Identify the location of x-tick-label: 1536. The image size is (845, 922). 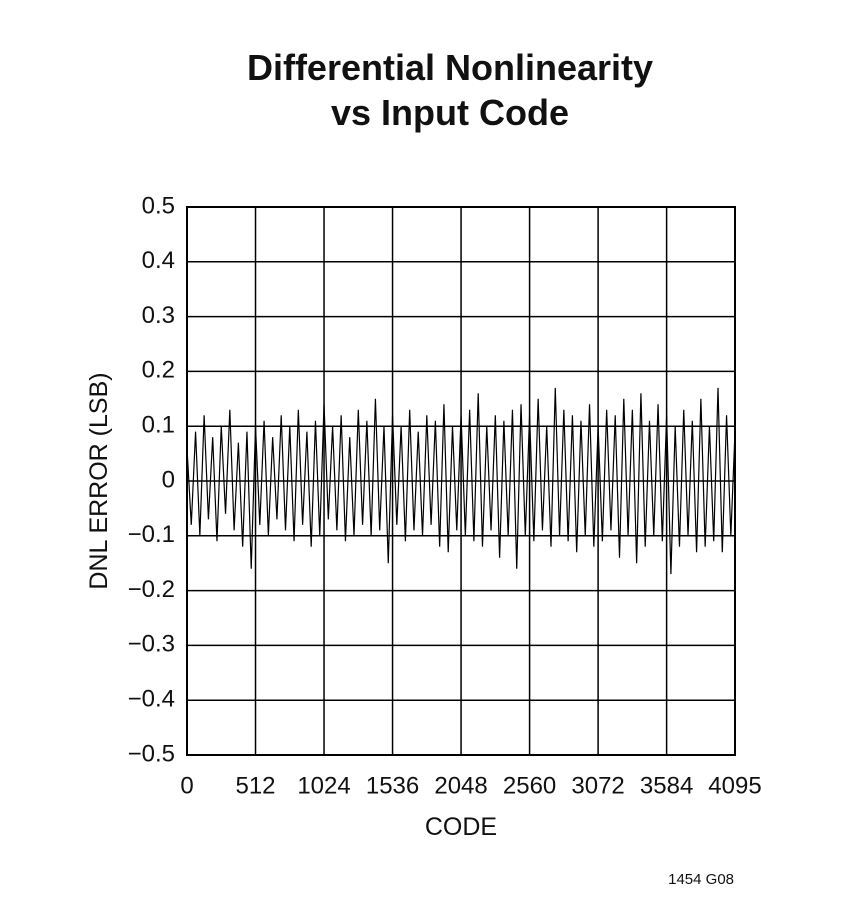
(392, 785).